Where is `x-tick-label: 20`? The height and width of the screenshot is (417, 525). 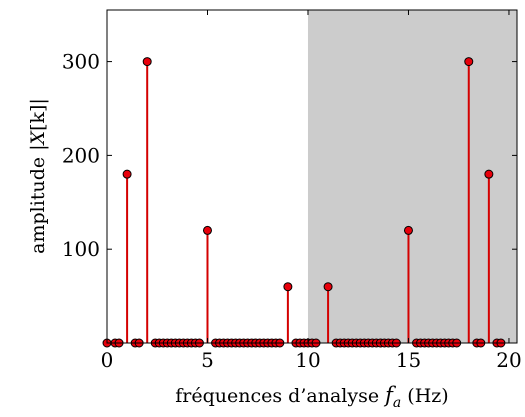
x-tick-label: 20 is located at coordinates (508, 360).